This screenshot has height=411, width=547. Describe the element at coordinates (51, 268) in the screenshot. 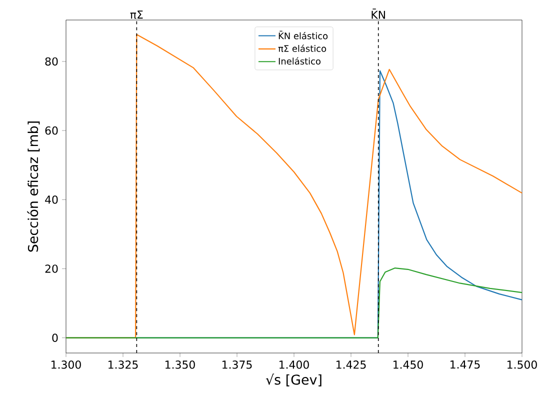

I see `y-tick-label: 20` at that location.